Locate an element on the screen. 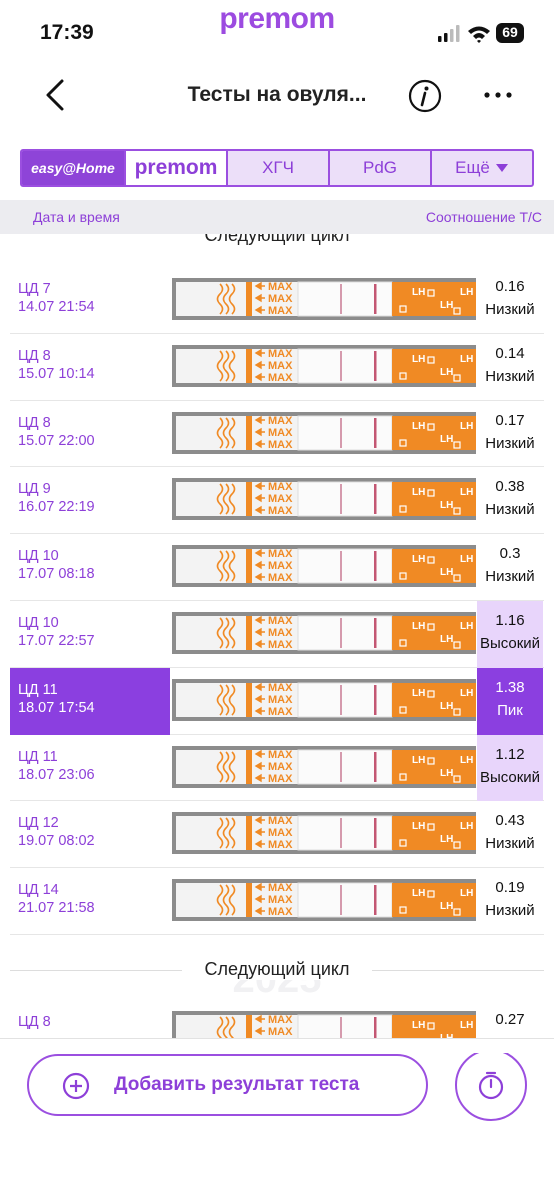  tab: Ещё is located at coordinates (482, 168).